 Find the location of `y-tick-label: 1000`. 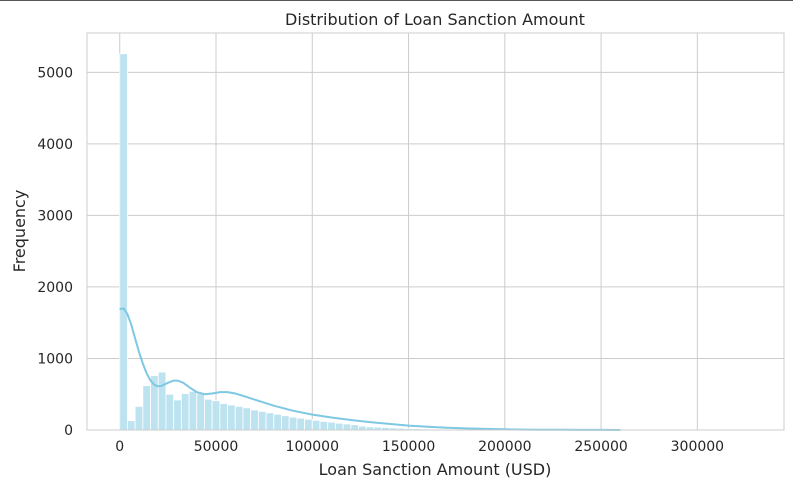

y-tick-label: 1000 is located at coordinates (55, 359).